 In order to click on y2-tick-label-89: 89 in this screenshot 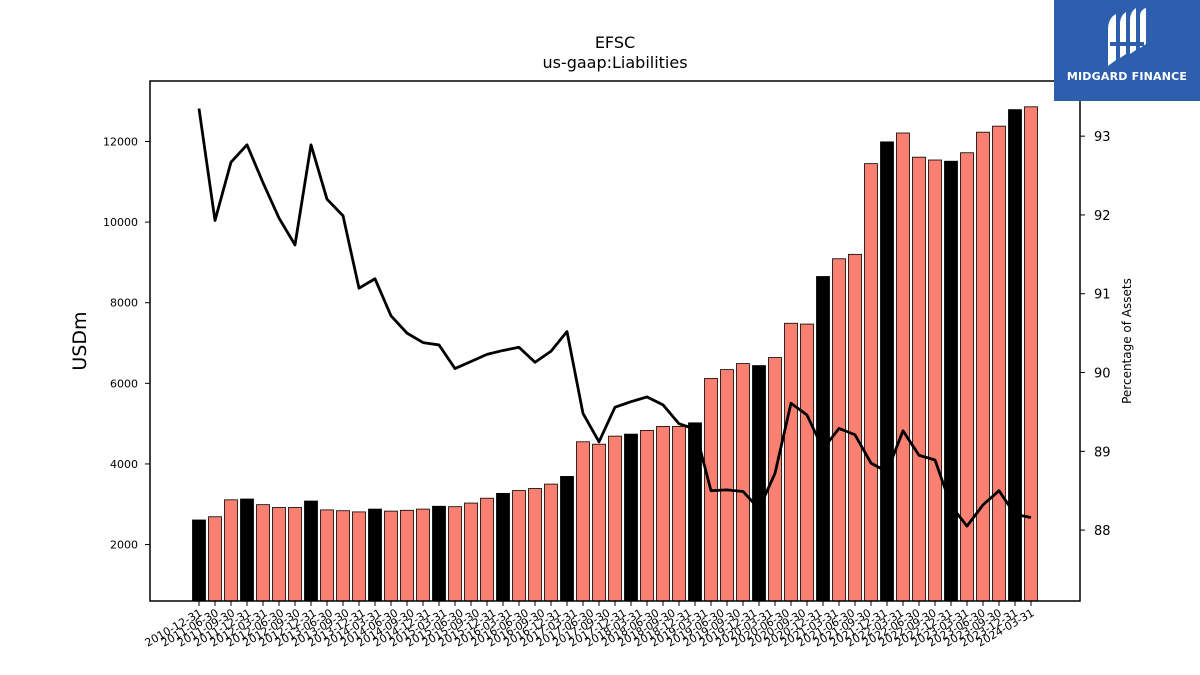, I will do `click(1102, 452)`.